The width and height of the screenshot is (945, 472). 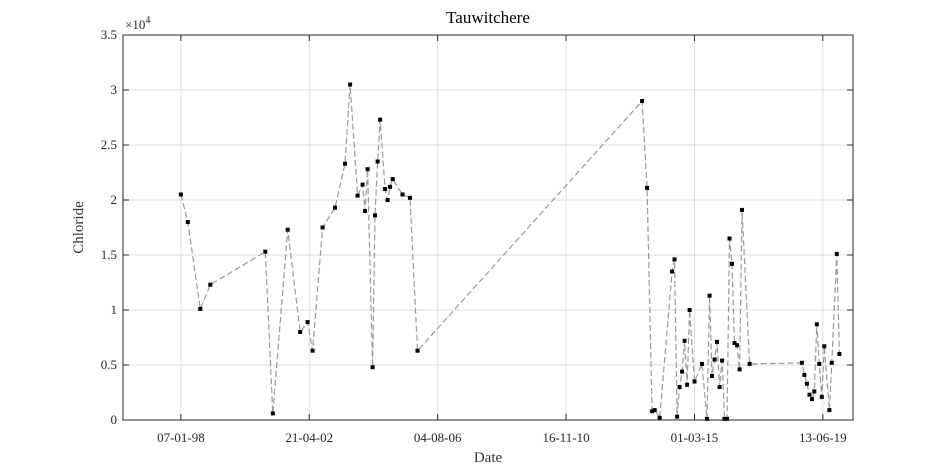 What do you see at coordinates (147, 20) in the screenshot?
I see `y-exponent-power: 4` at bounding box center [147, 20].